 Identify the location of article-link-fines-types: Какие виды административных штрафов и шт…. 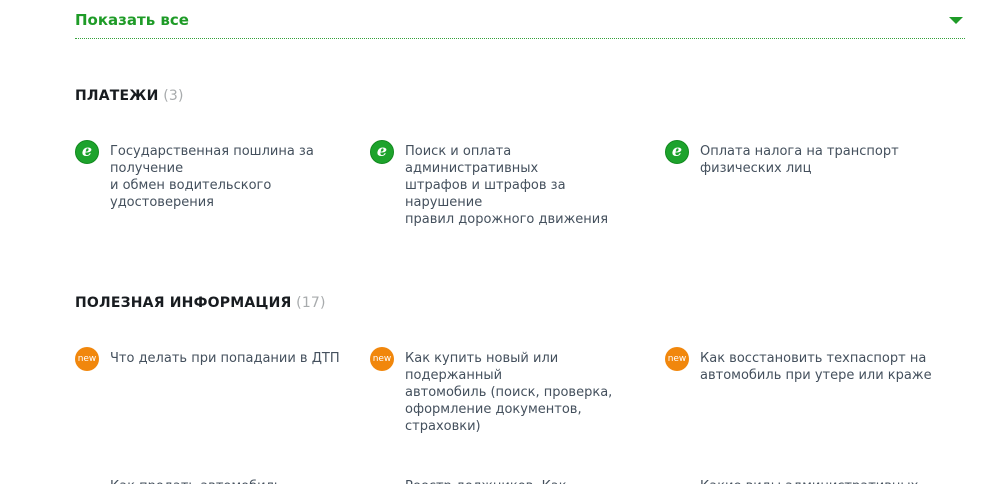
(815, 479).